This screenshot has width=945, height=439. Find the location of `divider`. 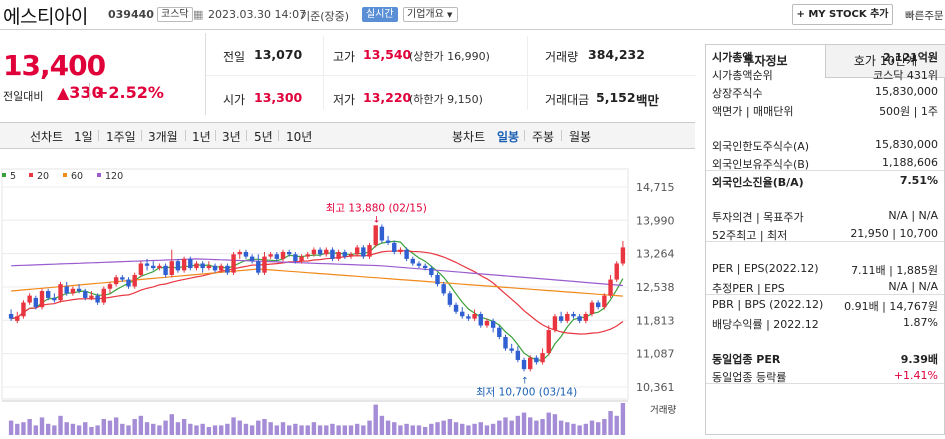

divider is located at coordinates (246, 135).